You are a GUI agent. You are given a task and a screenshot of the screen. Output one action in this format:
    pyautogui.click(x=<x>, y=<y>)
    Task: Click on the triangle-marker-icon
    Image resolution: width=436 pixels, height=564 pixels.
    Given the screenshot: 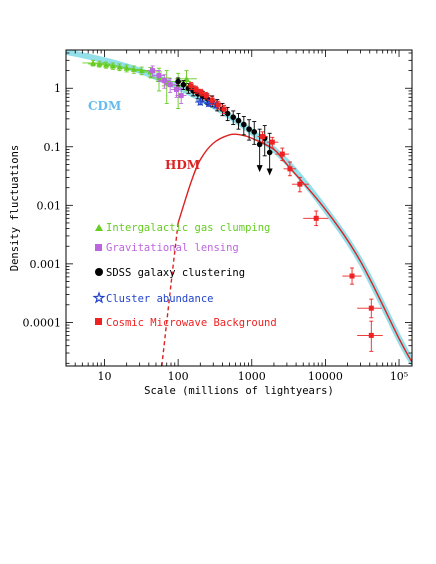 What is the action you would take?
    pyautogui.click(x=99, y=227)
    